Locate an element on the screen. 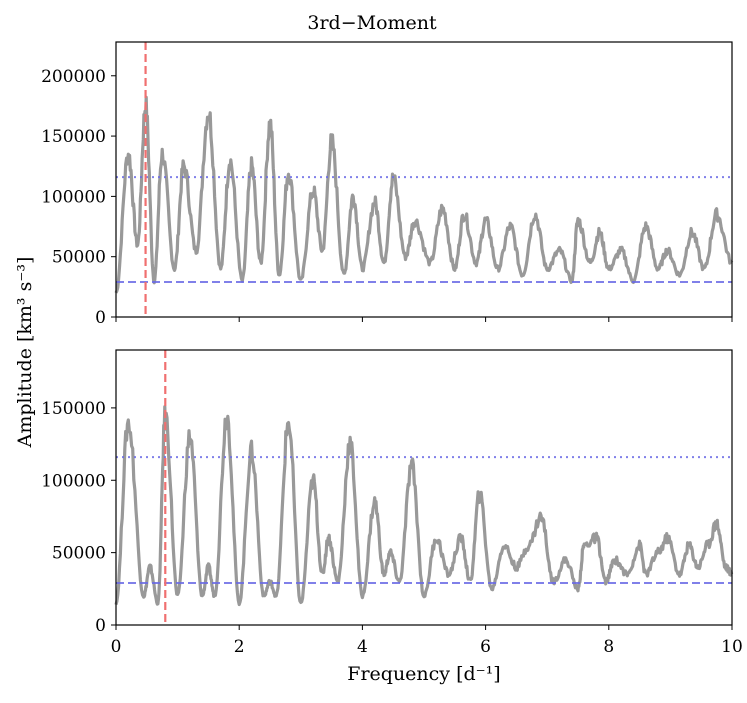 The width and height of the screenshot is (747, 703). bottom-y-ticks: 0 50000 100000 150000 is located at coordinates (78, 517).